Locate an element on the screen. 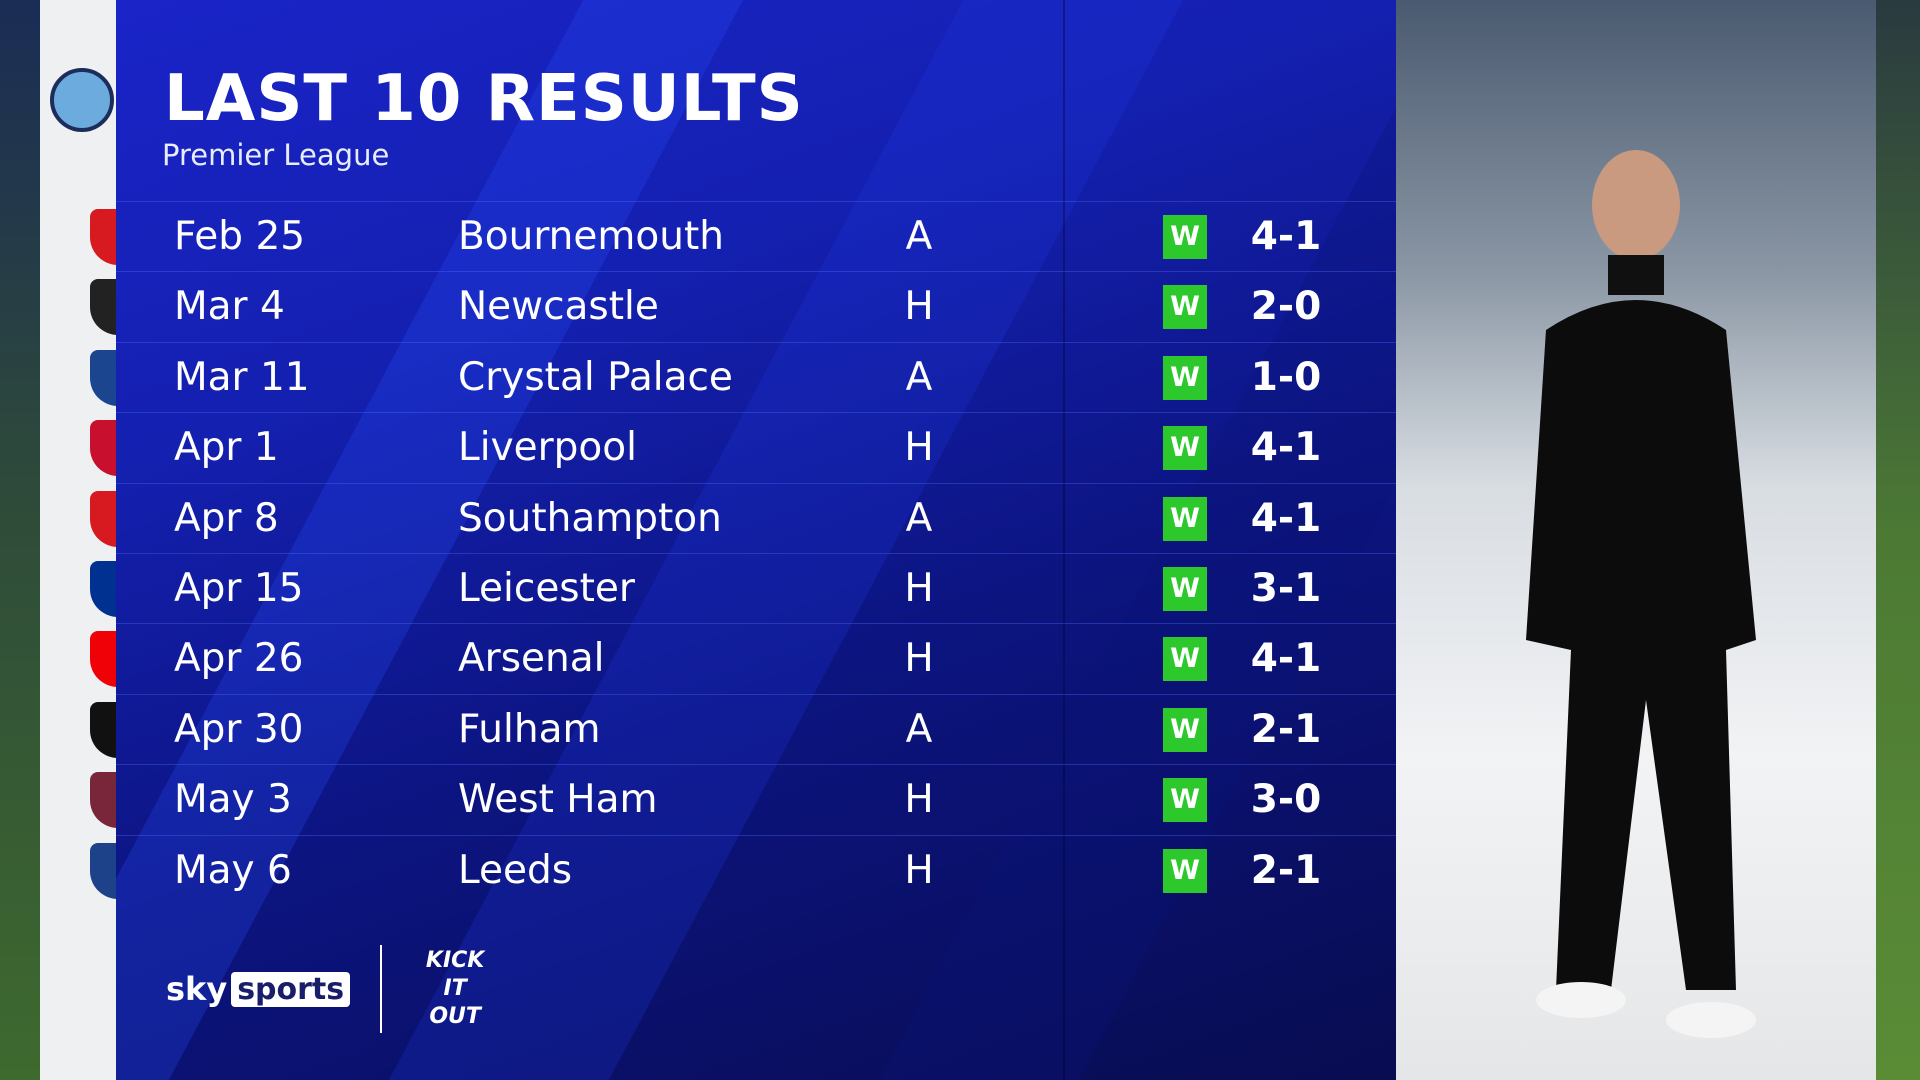 The width and height of the screenshot is (1920, 1080). stadium-background-left is located at coordinates (20, 540).